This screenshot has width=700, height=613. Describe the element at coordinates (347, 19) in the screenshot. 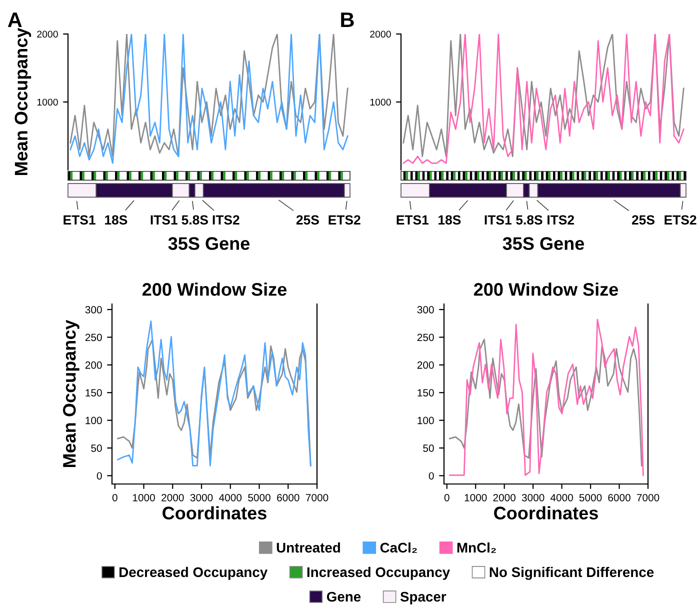

I see `text: B` at that location.